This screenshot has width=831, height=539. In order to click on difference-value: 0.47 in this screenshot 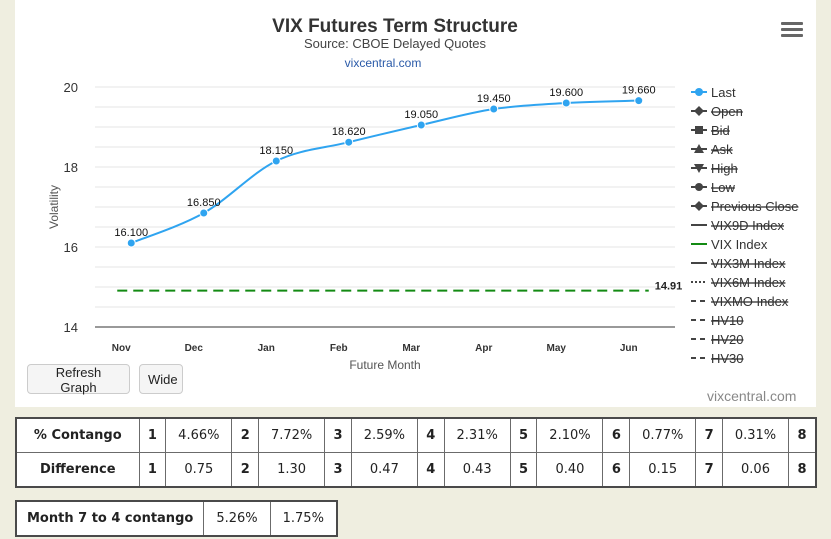, I will do `click(384, 470)`.